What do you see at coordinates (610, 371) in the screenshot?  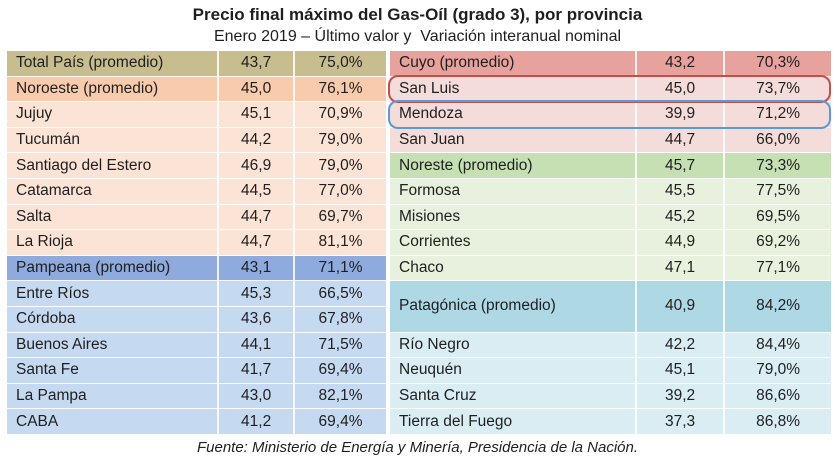 I see `table-row: Neuquén 45,1 79,0%` at bounding box center [610, 371].